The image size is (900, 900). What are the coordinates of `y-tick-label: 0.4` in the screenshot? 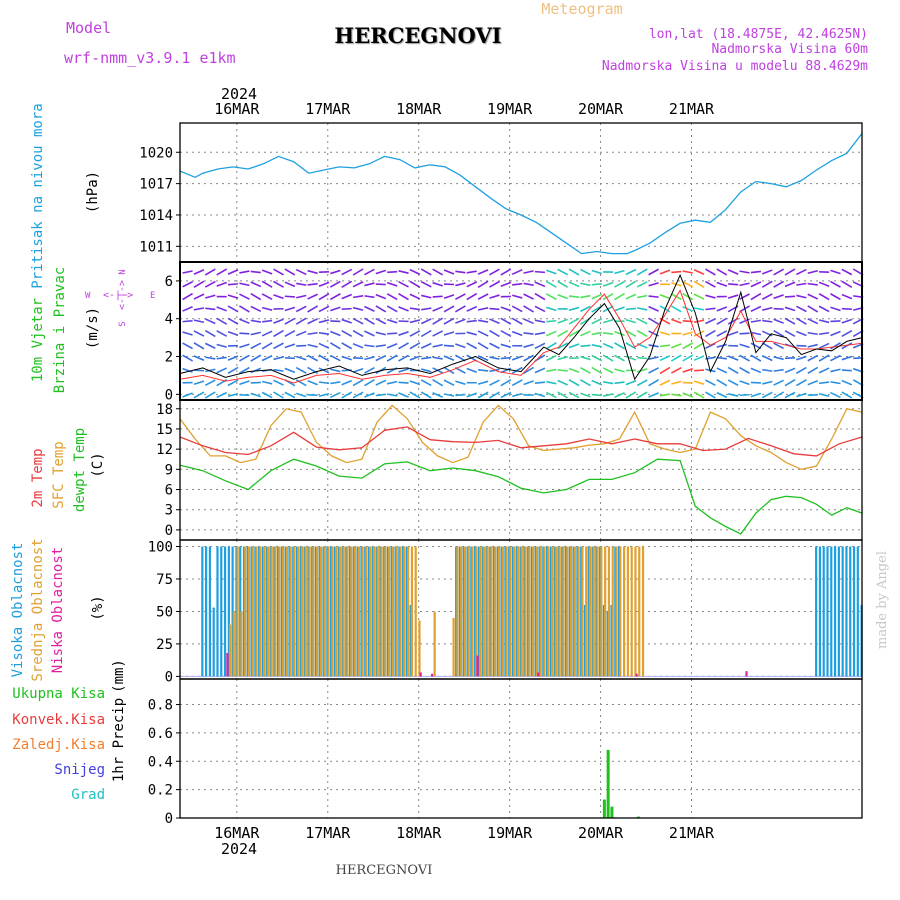 It's located at (160, 762).